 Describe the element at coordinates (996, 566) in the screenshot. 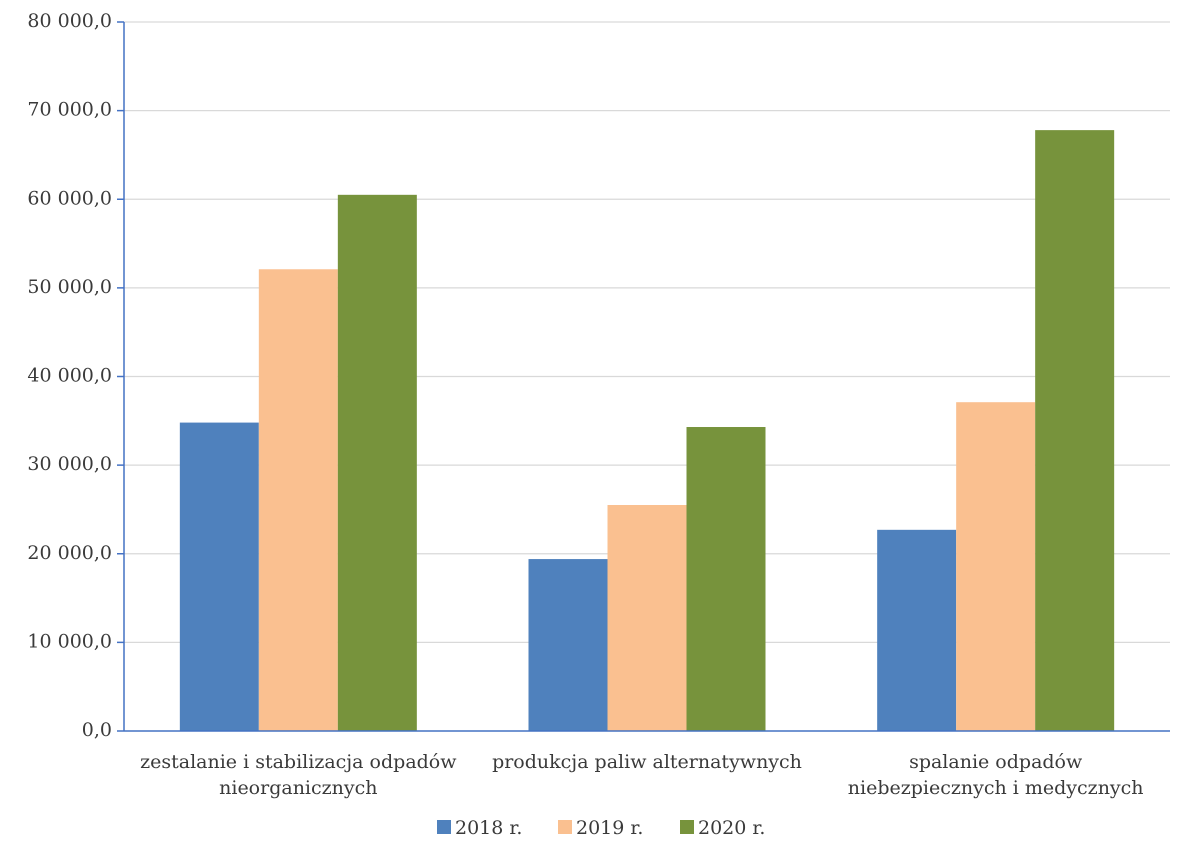

I see `bar-2019r-cat2` at that location.